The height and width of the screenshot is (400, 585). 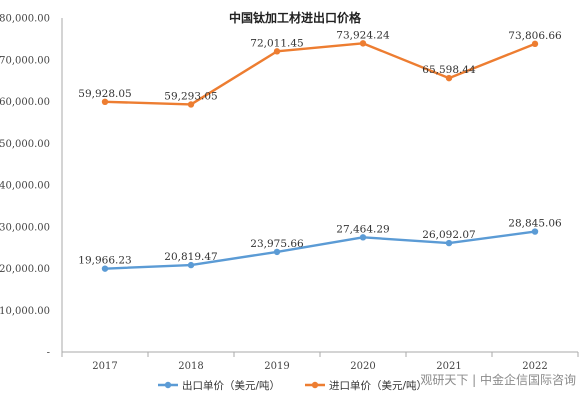 I want to click on data-label: 59,293.05, so click(x=190, y=96).